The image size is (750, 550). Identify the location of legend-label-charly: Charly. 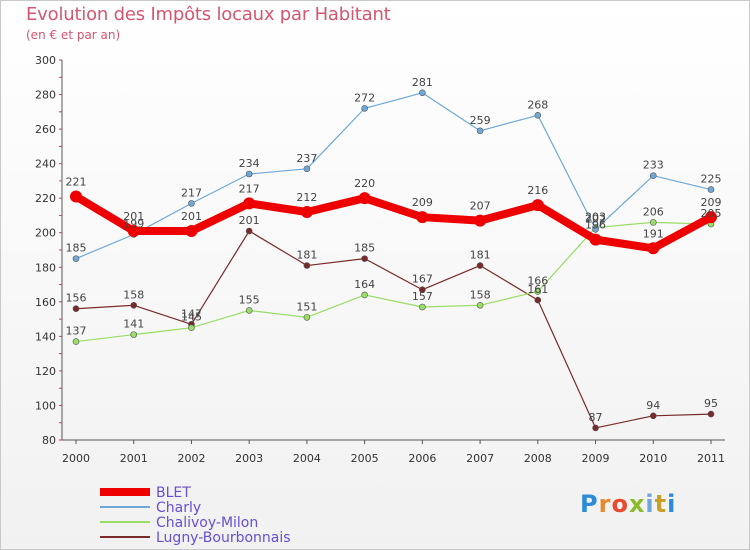
(178, 508).